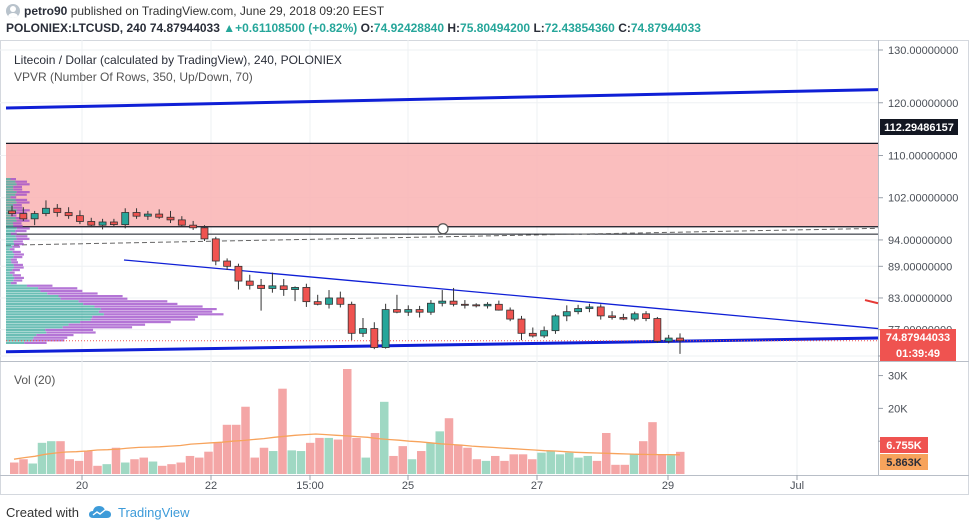 This screenshot has height=529, width=969. I want to click on avatar, so click(13, 11).